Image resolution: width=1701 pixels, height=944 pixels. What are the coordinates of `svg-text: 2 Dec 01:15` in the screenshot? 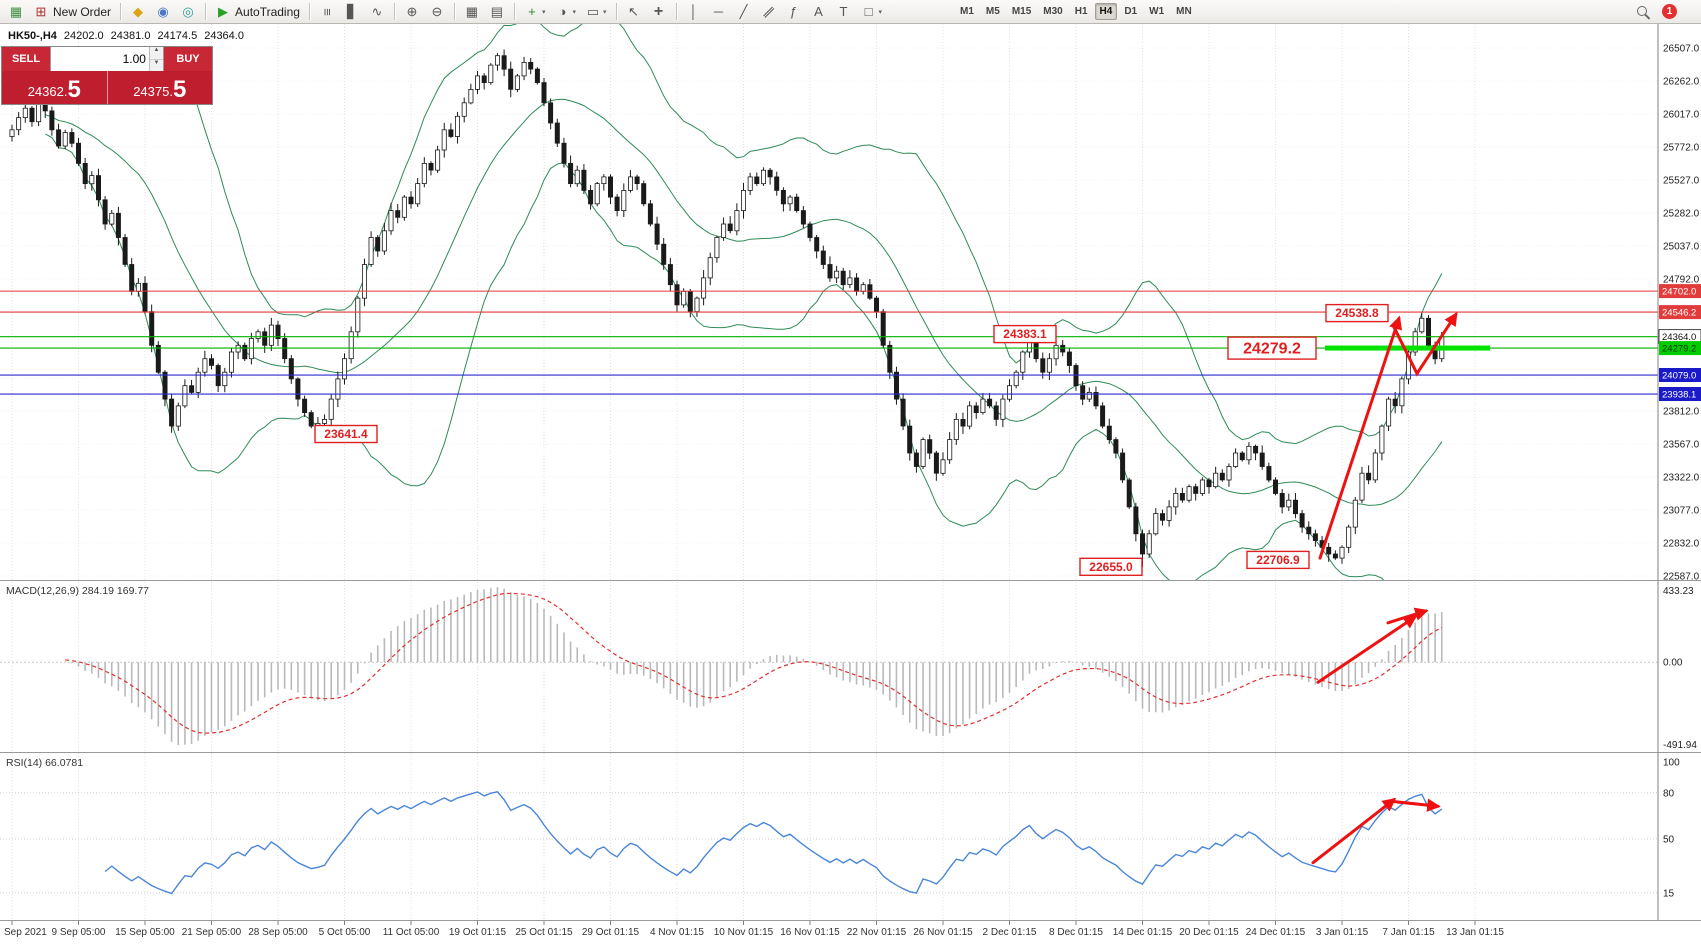 It's located at (1010, 932).